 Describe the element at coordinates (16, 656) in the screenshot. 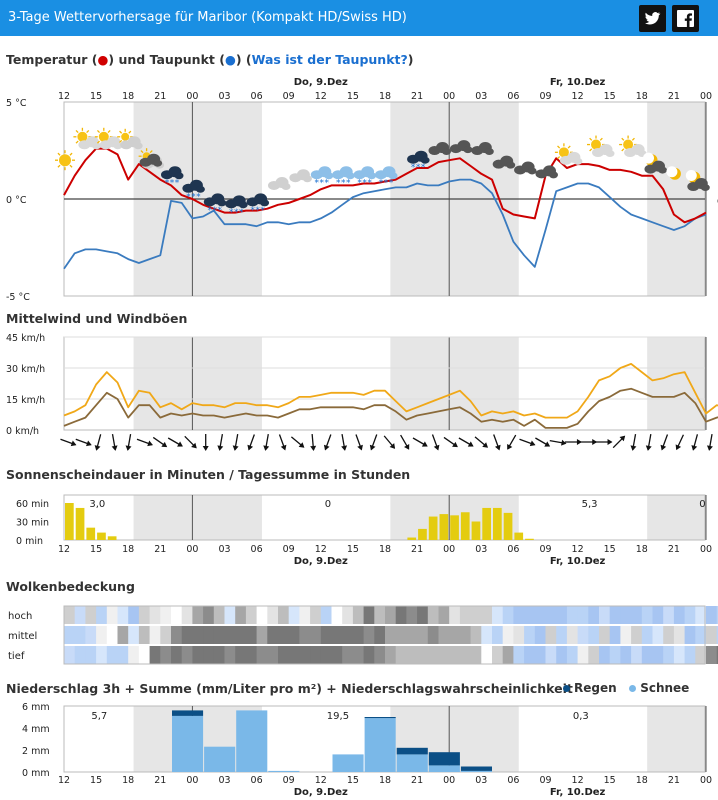

I see `cloud-row-label: tief` at that location.